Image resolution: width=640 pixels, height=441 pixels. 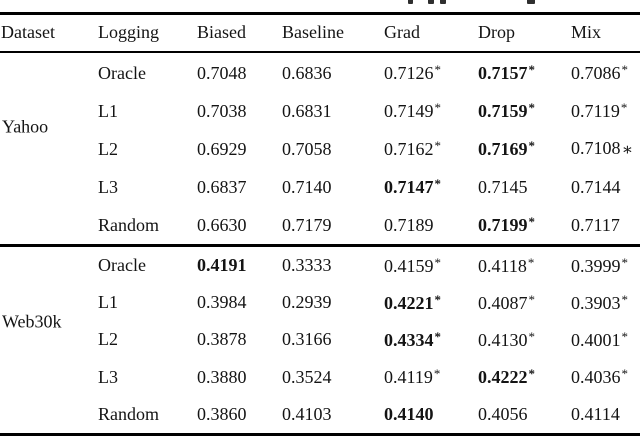 I want to click on metric-value: 0.6831, so click(x=307, y=110).